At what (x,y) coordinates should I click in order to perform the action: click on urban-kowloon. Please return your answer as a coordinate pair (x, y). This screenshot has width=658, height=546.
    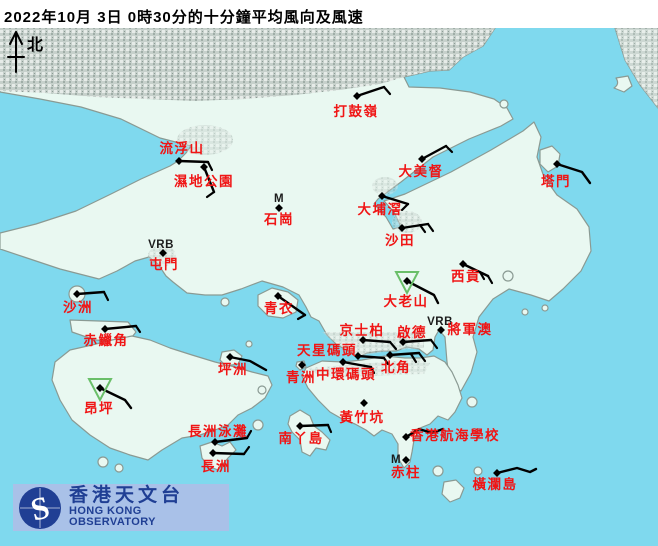
    Looking at the image, I should click on (373, 344).